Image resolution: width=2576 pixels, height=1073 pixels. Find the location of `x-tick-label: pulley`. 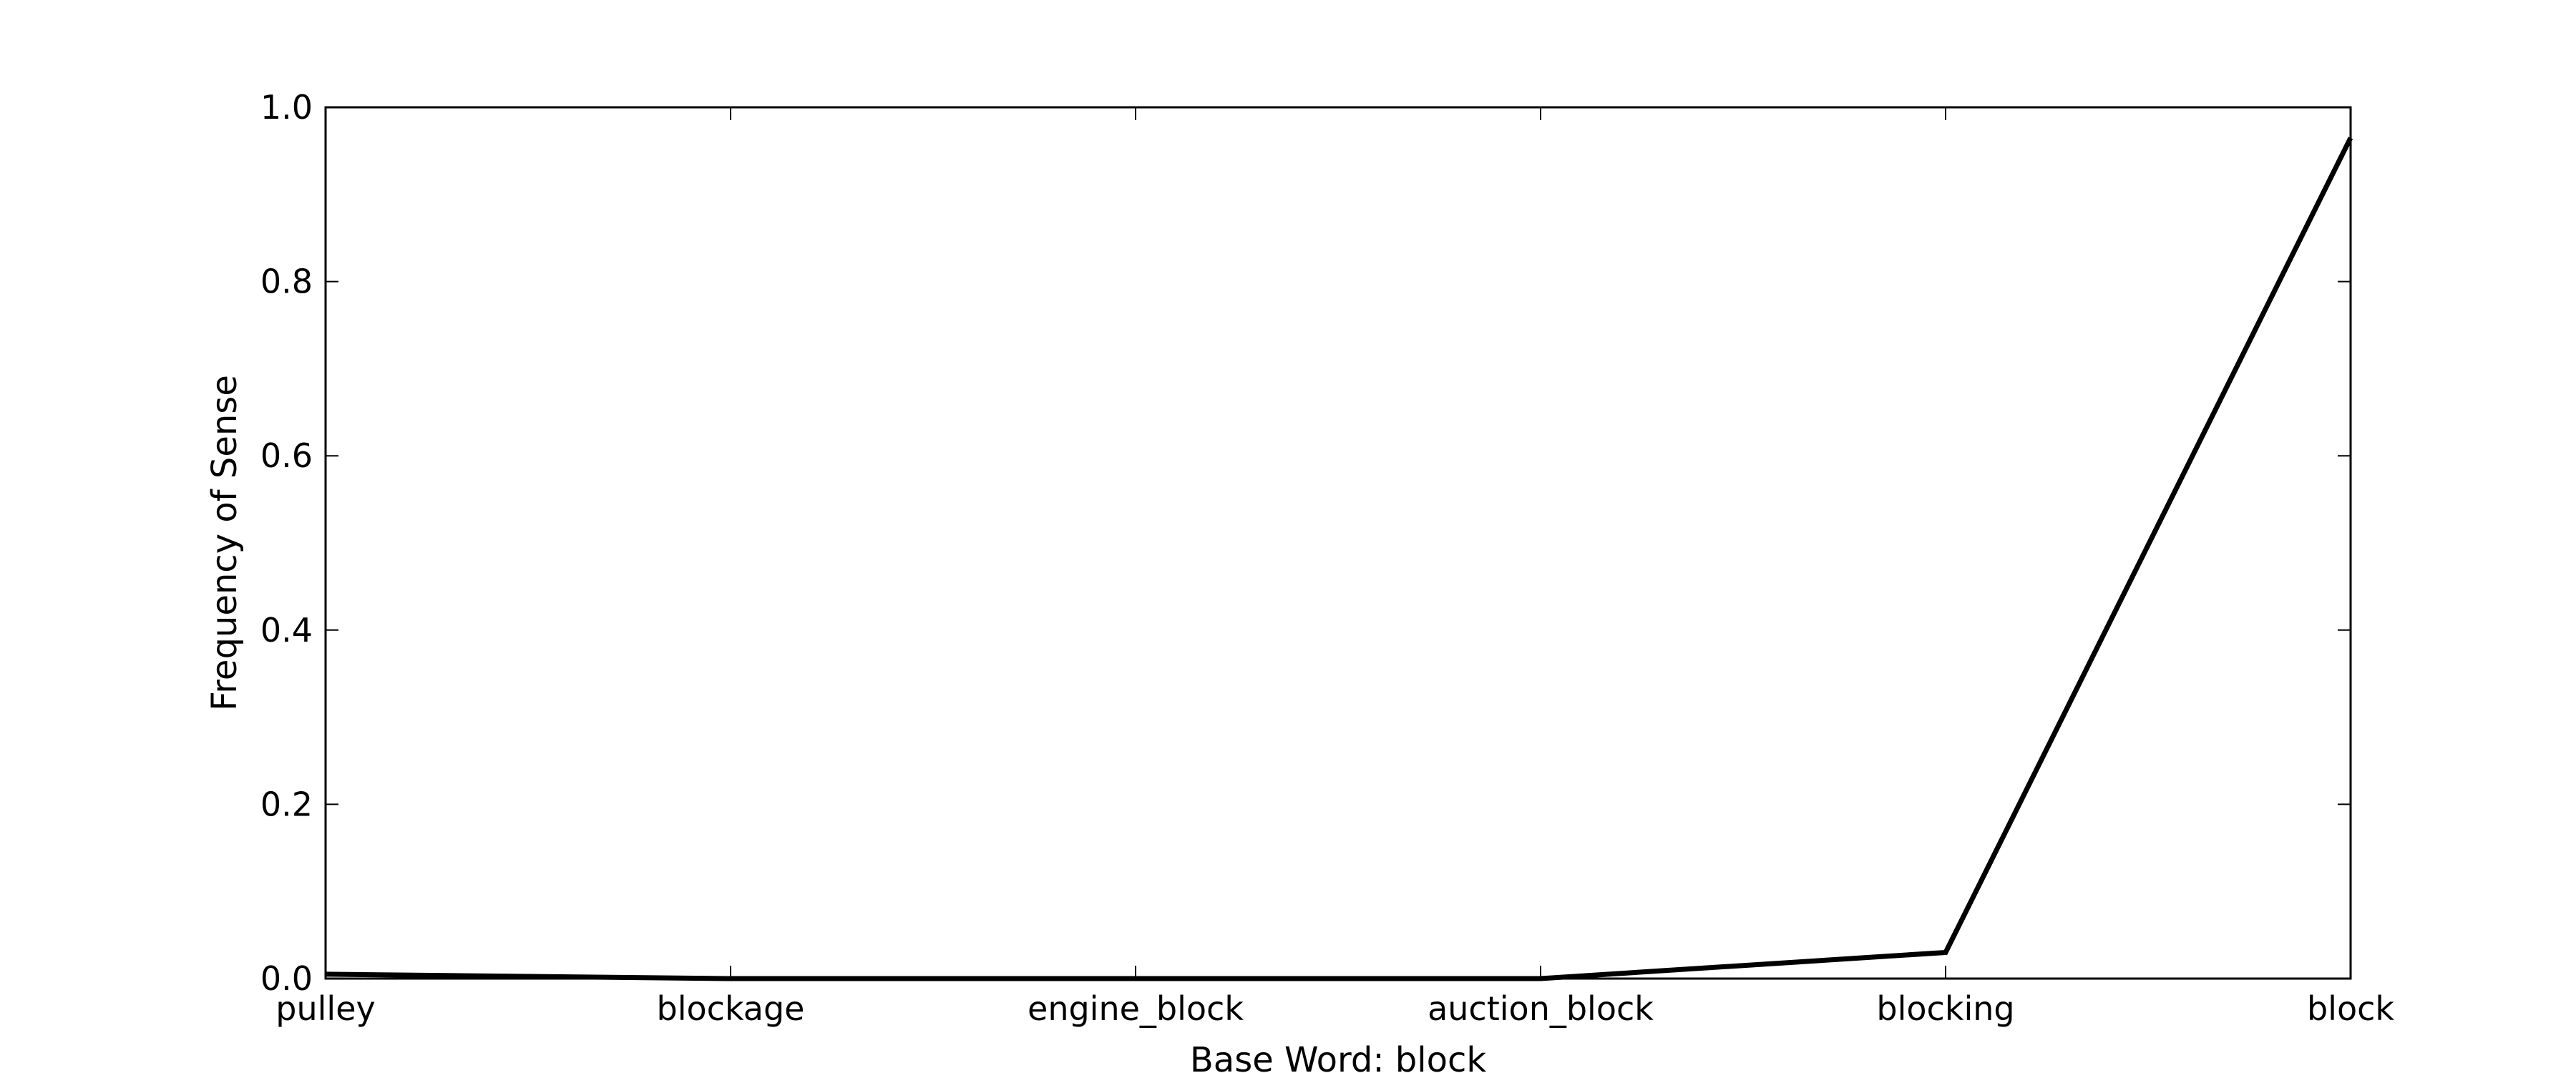

x-tick-label: pulley is located at coordinates (325, 1008).